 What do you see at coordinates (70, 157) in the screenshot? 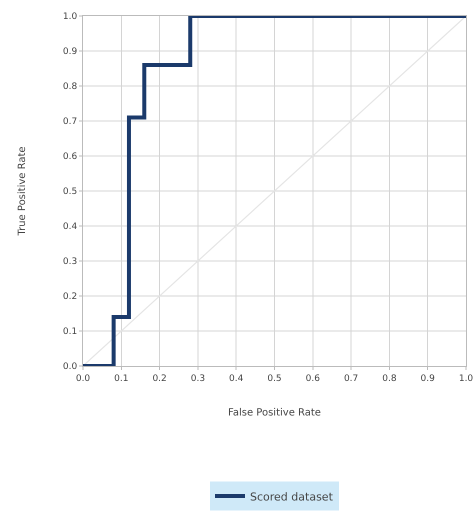
I see `y-tick-label: 0.6` at bounding box center [70, 157].